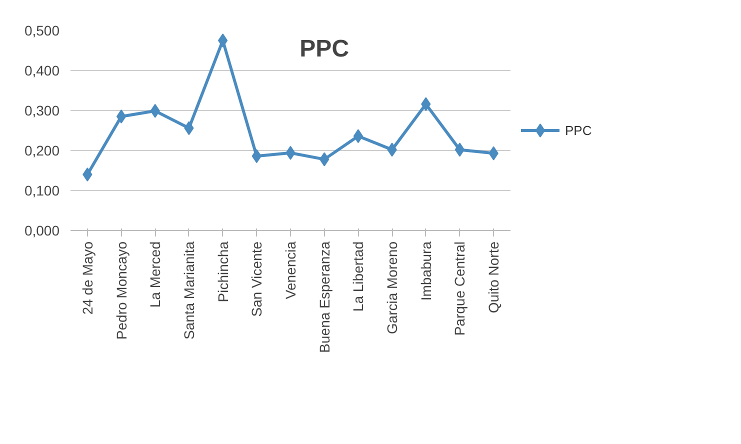 The width and height of the screenshot is (741, 444). I want to click on y-tick-label: 0,200, so click(42, 150).